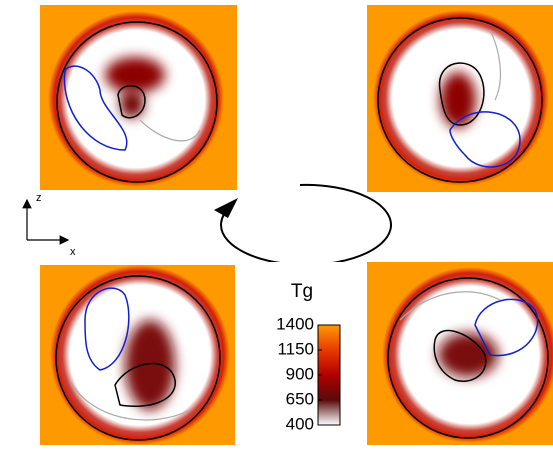  I want to click on colorbar-label: Tg, so click(302, 291).